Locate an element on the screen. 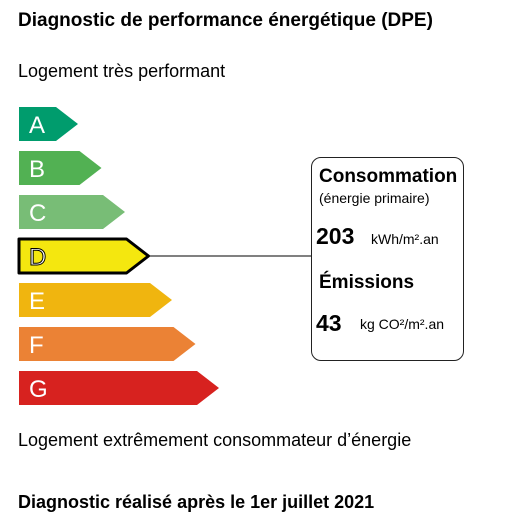 Image resolution: width=520 pixels, height=520 pixels. emissions-unit: kg CO²/m².an is located at coordinates (402, 324).